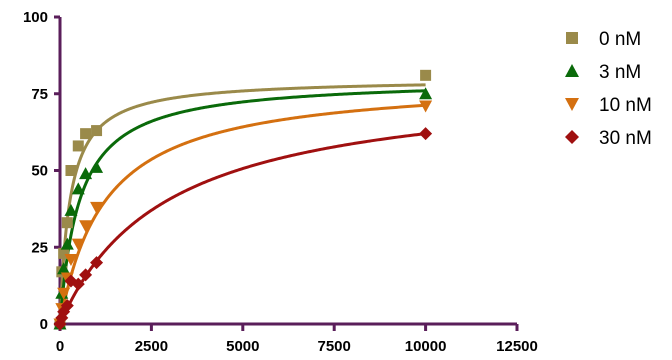  I want to click on legend-marker-3-nm, so click(572, 70).